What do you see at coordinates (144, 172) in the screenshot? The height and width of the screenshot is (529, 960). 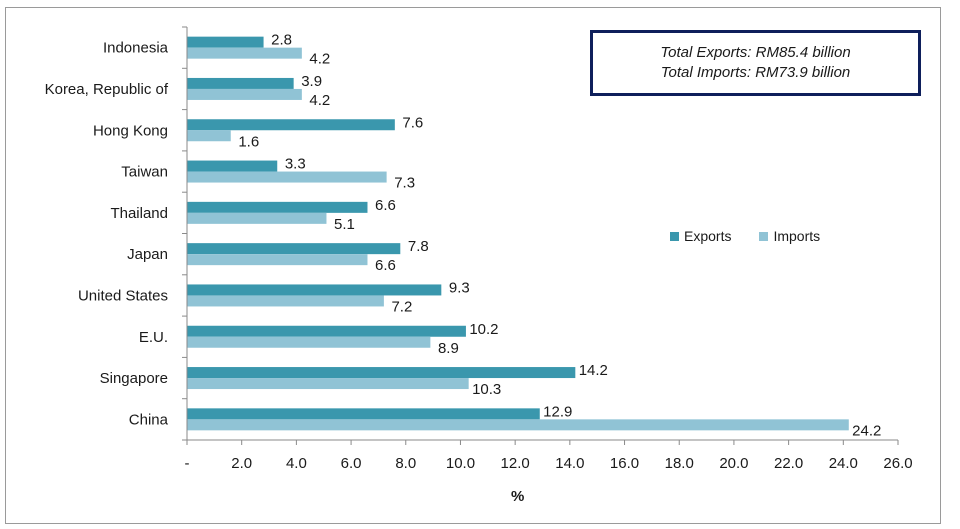 I see `category-label: Taiwan` at bounding box center [144, 172].